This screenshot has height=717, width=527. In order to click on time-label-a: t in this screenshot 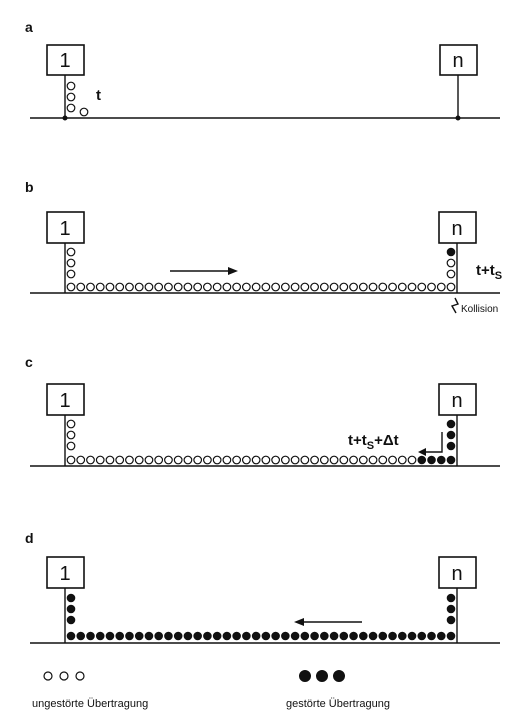, I will do `click(98, 95)`.